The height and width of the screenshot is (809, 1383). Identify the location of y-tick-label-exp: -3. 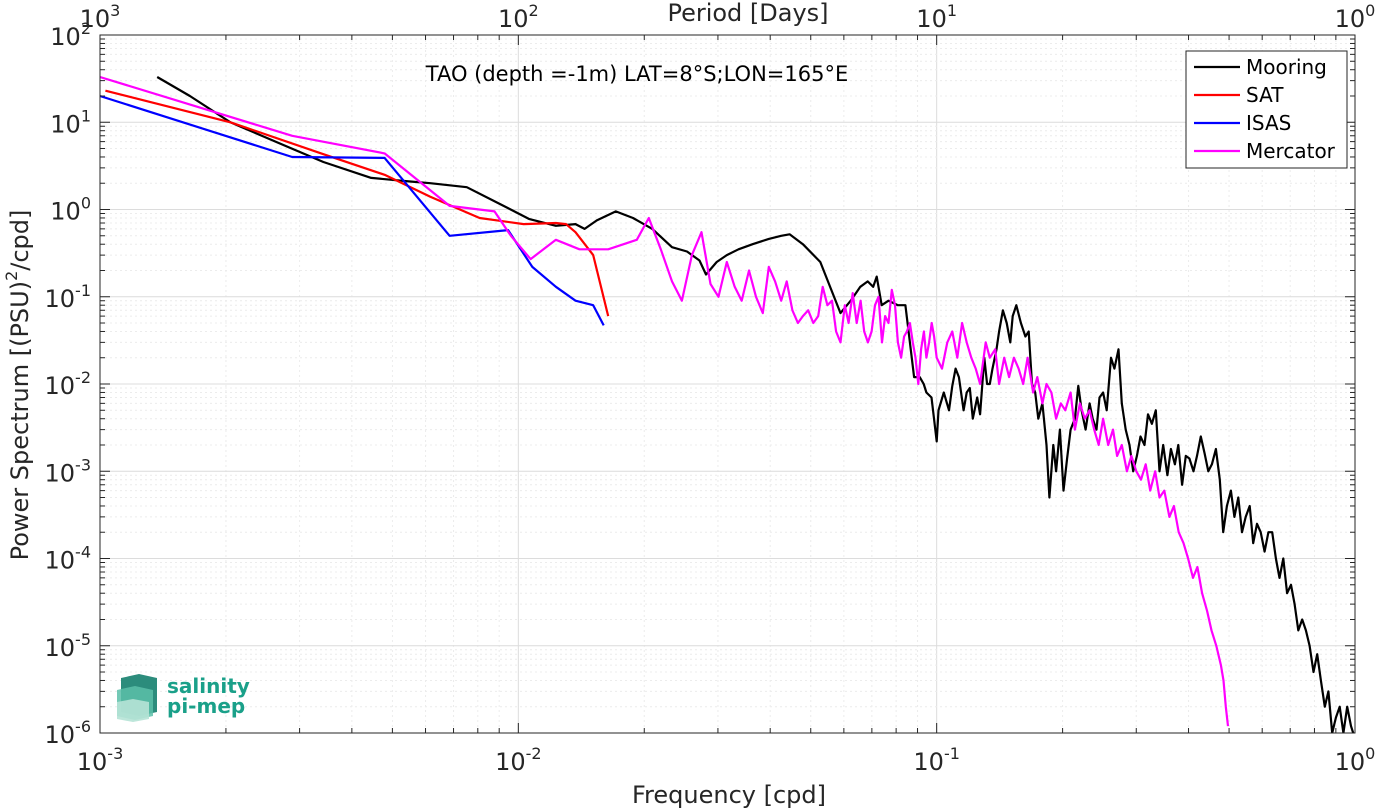
(83, 464).